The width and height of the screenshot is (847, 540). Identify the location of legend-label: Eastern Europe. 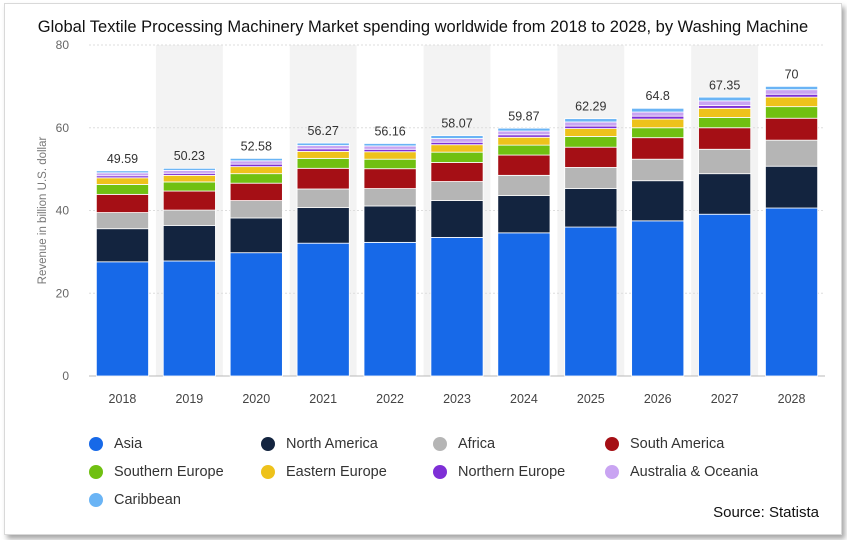
(336, 472).